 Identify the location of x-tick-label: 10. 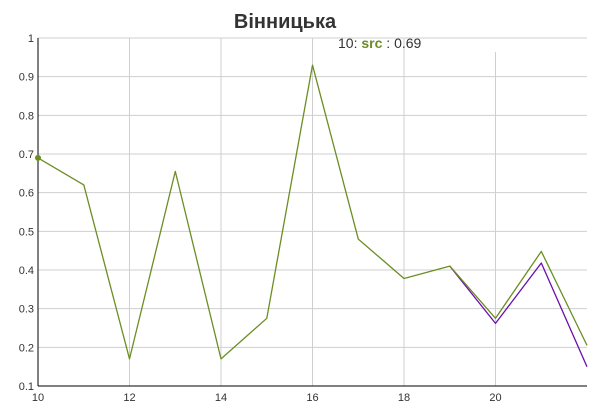
(38, 398).